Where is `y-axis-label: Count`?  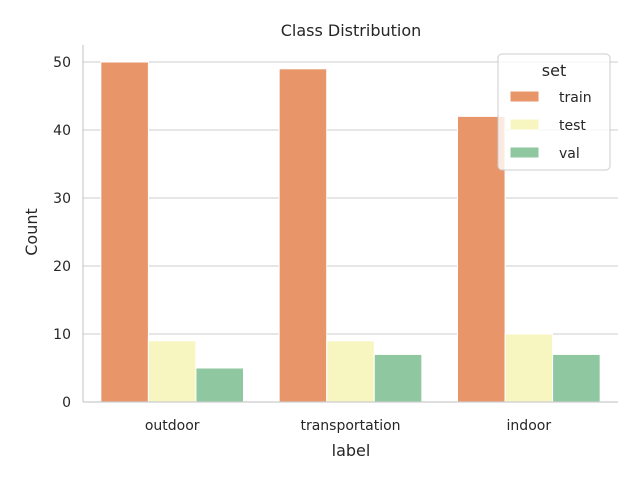 y-axis-label: Count is located at coordinates (31, 232).